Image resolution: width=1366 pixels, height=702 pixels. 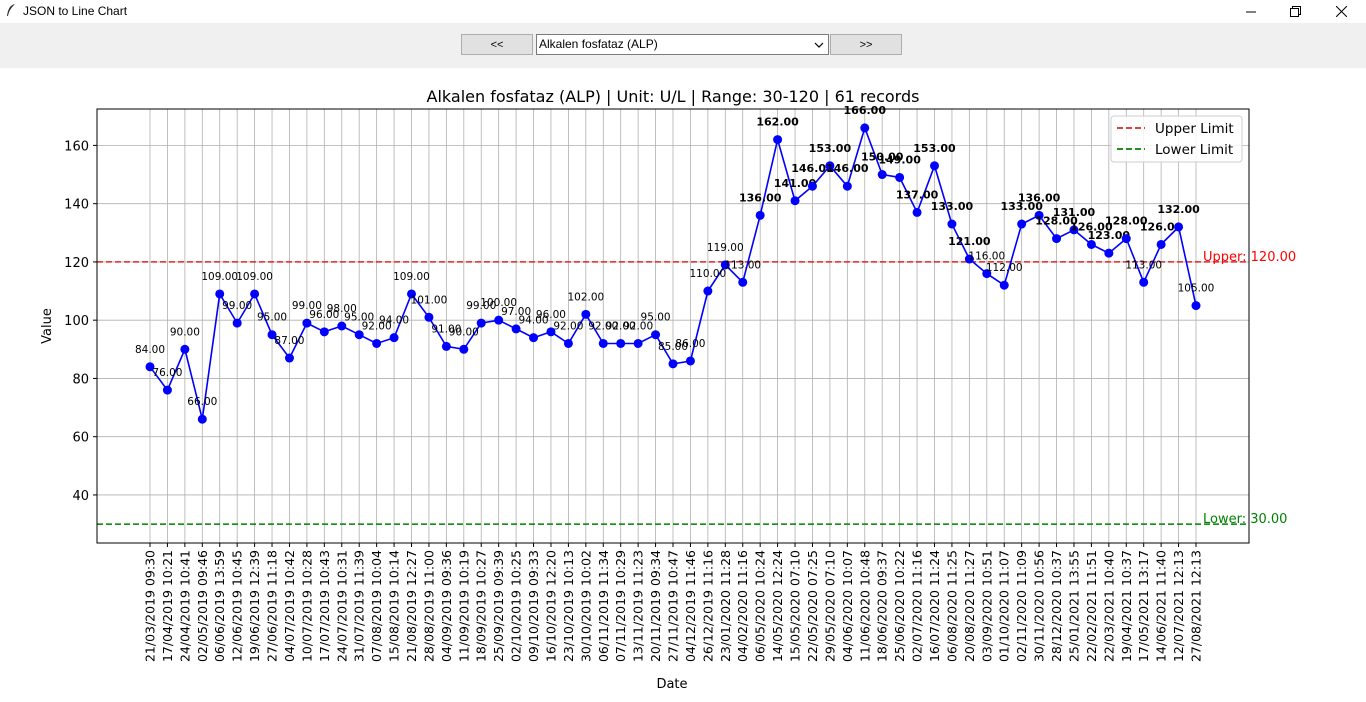 I want to click on data-label: 123.00, so click(x=1109, y=235).